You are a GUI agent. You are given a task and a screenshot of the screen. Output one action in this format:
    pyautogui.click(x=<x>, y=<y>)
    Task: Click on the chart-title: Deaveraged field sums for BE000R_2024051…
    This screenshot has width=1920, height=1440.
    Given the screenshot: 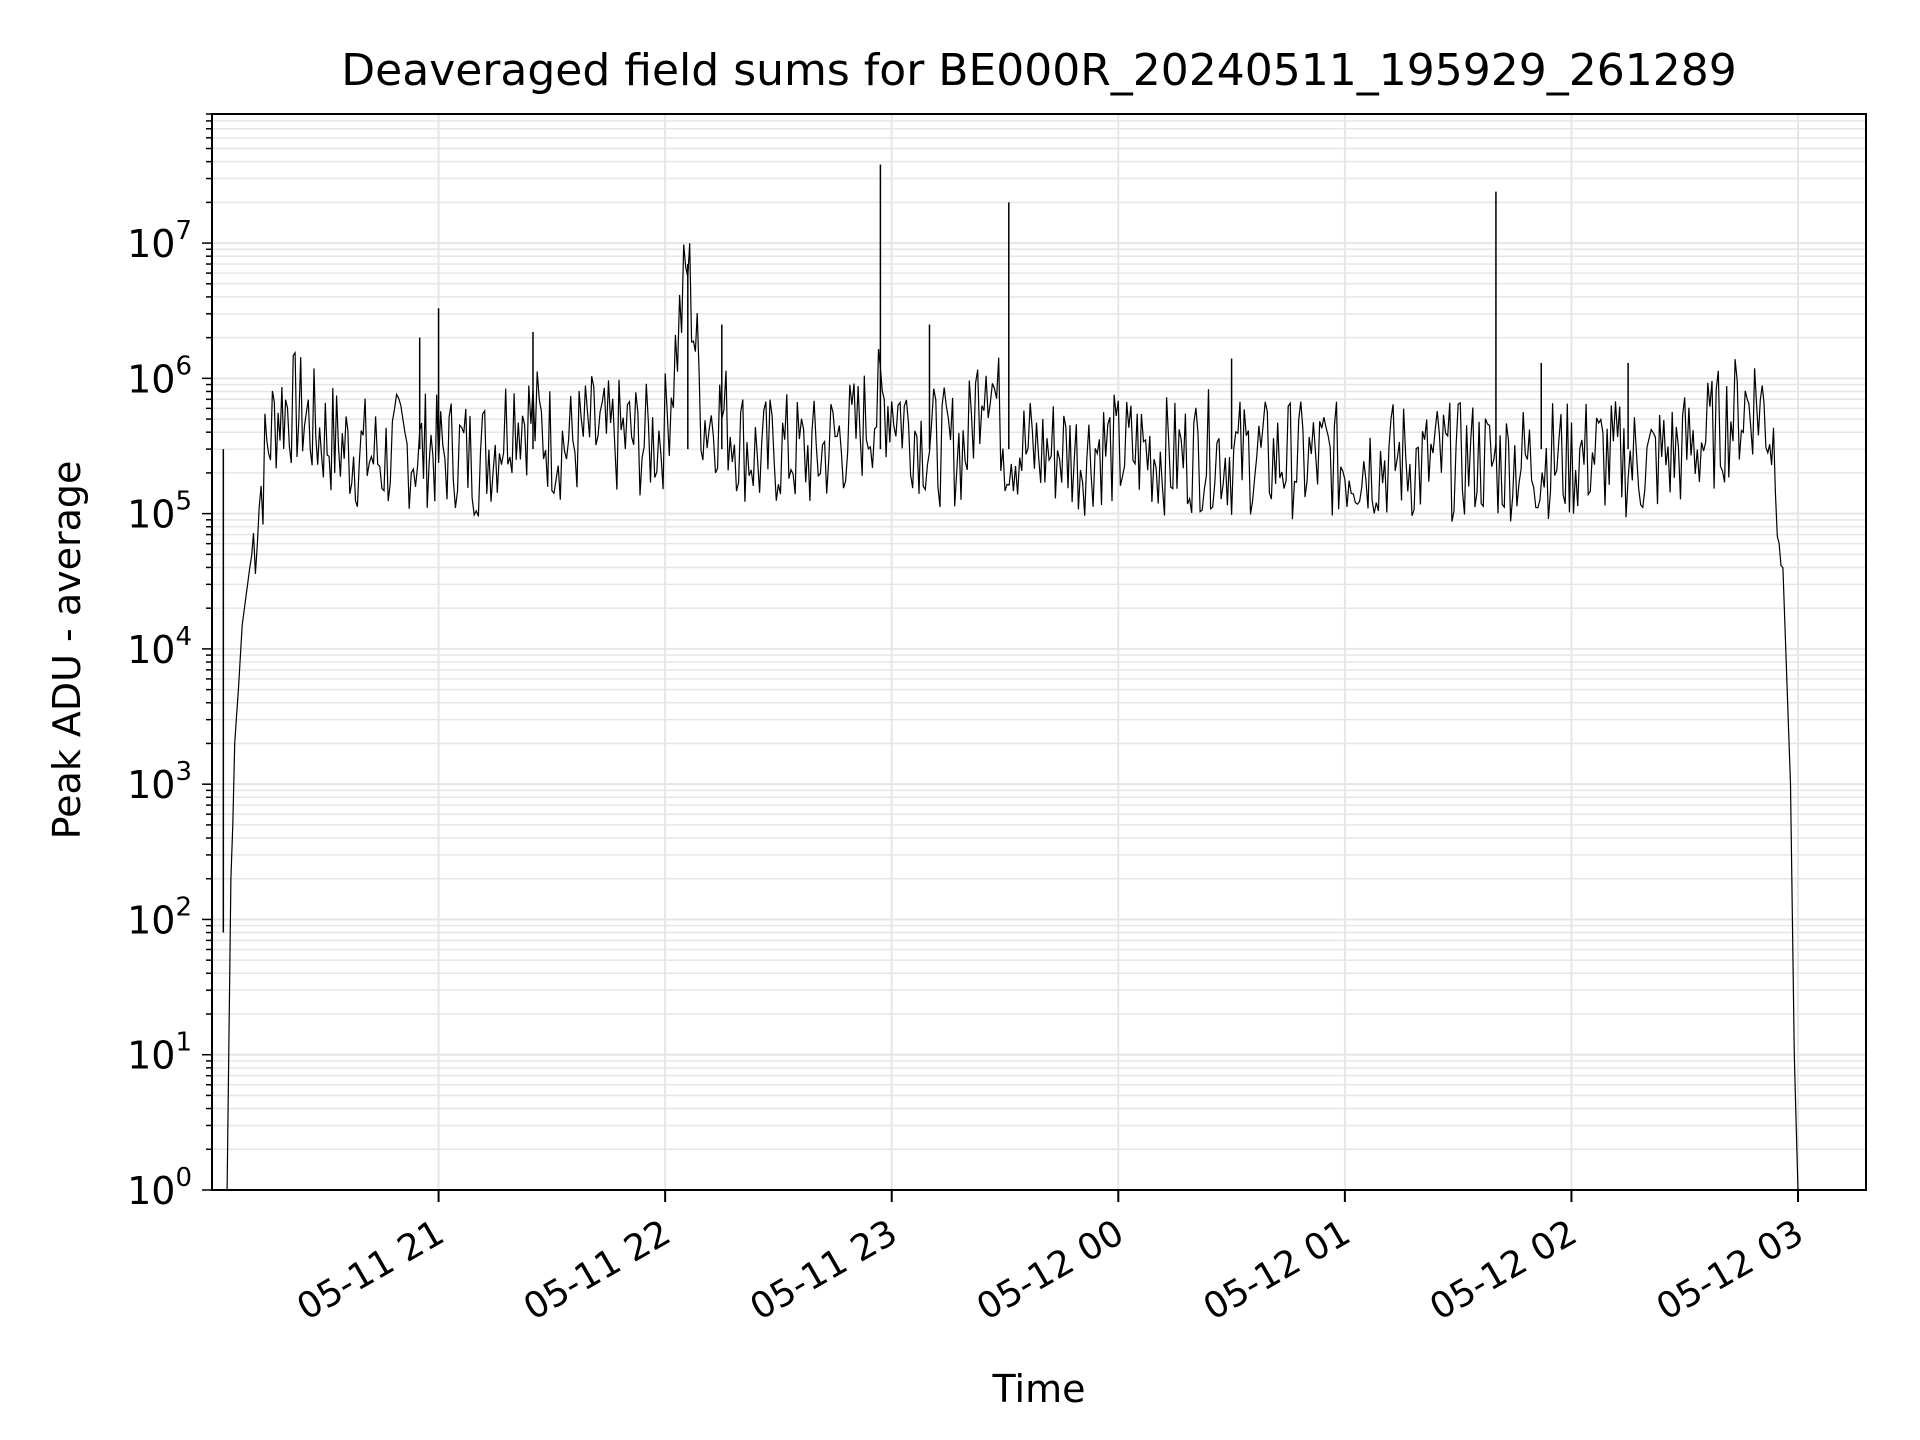 What is the action you would take?
    pyautogui.click(x=1038, y=70)
    